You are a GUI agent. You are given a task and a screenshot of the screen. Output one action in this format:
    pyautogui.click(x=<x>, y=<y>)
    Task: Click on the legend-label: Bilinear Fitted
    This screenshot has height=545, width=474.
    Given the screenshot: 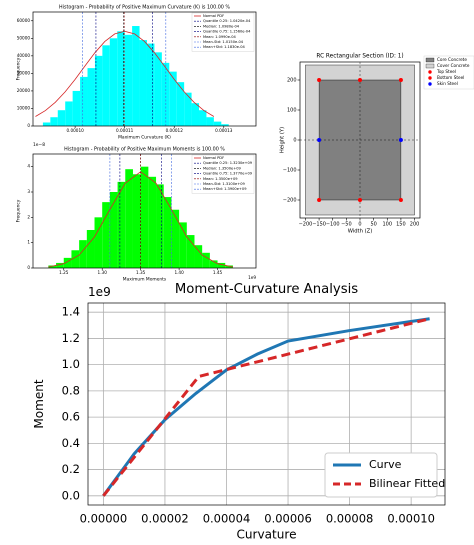 What is the action you would take?
    pyautogui.click(x=407, y=483)
    